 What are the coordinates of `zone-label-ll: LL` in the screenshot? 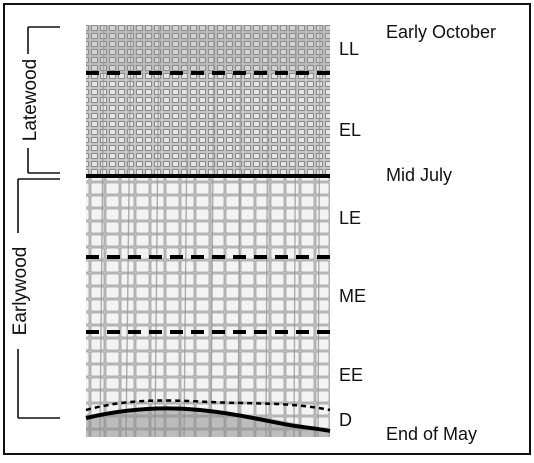 It's located at (349, 49).